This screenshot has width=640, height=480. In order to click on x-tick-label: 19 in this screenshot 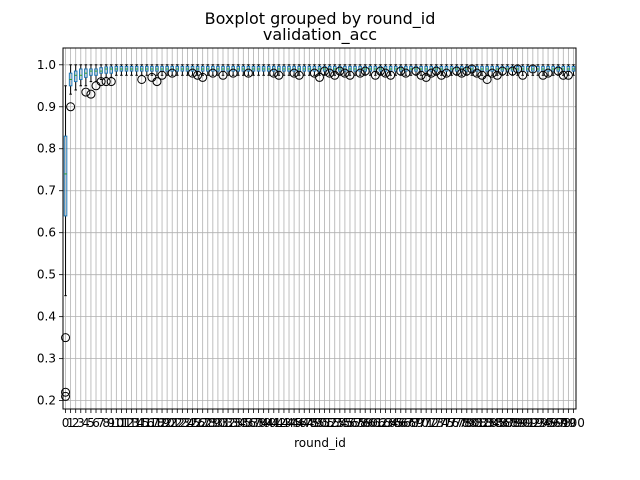, I will do `click(161, 423)`.